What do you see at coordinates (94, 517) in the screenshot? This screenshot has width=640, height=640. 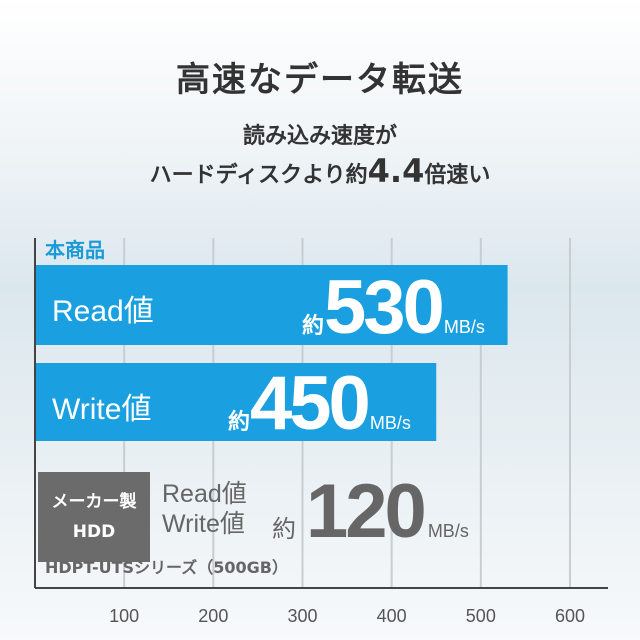 I see `hdd-badge: メーカー製 HDD` at bounding box center [94, 517].